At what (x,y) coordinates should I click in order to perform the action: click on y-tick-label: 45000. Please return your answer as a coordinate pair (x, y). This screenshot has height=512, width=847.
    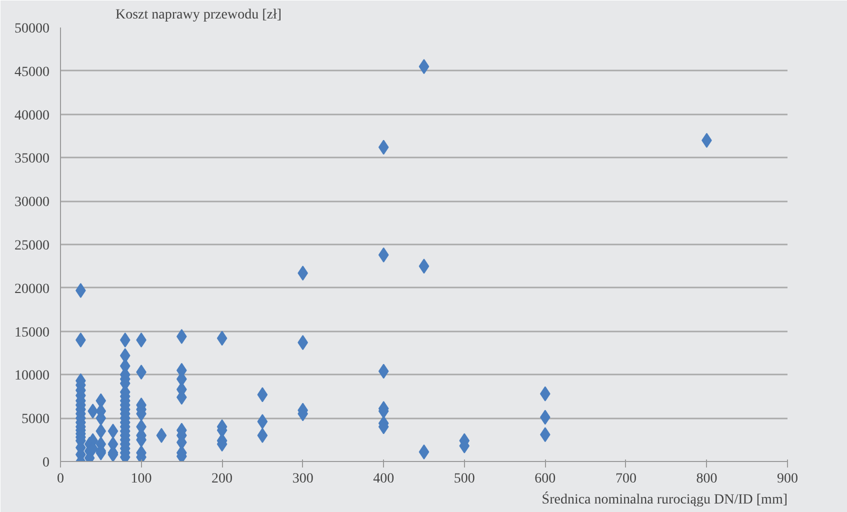
    Looking at the image, I should click on (32, 72).